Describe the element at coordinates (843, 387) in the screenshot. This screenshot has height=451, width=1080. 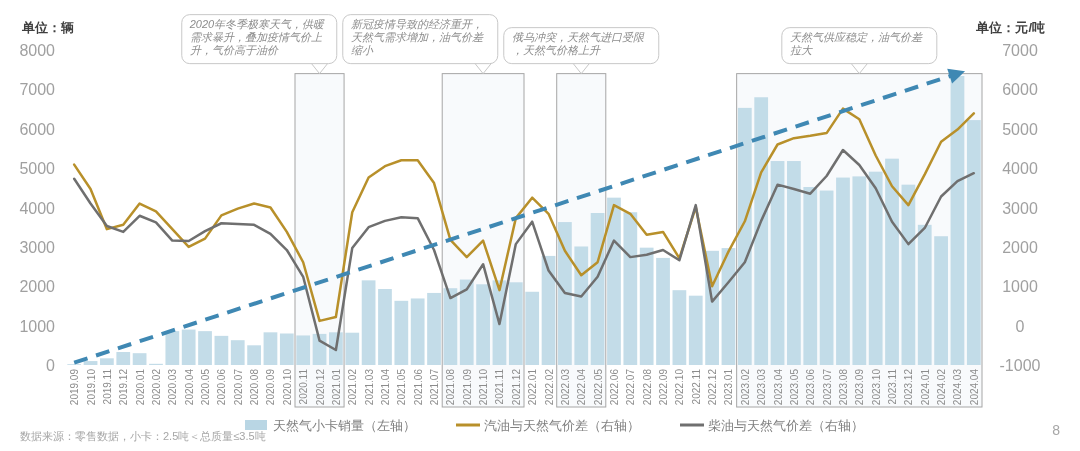
I see `x-tick-label: 2023.08` at that location.